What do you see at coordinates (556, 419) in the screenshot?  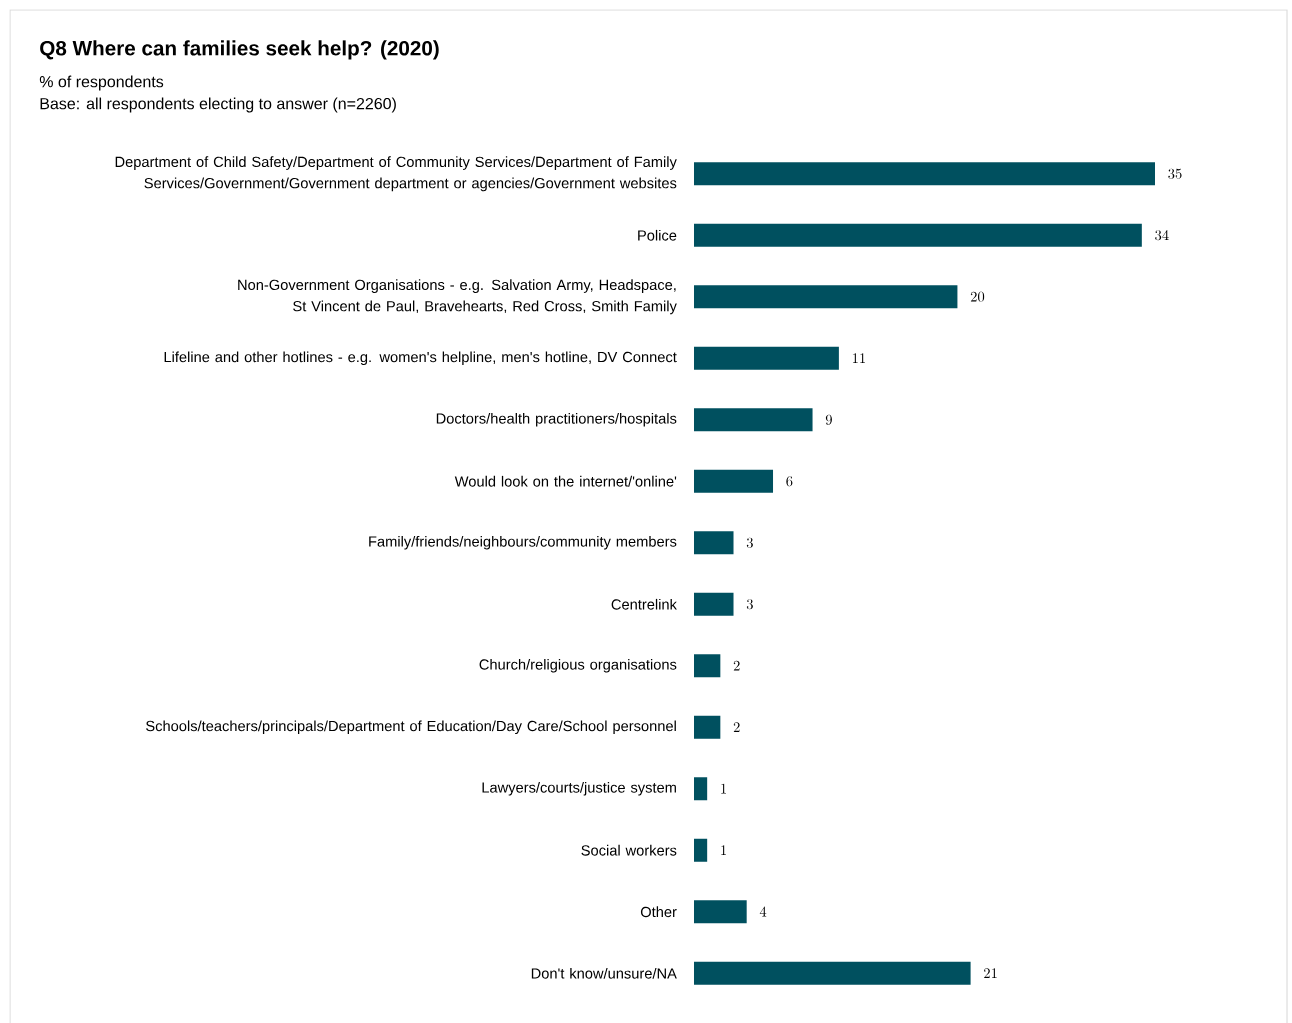 I see `y-tick-label: Doctors/health practitioners/hospitals` at bounding box center [556, 419].